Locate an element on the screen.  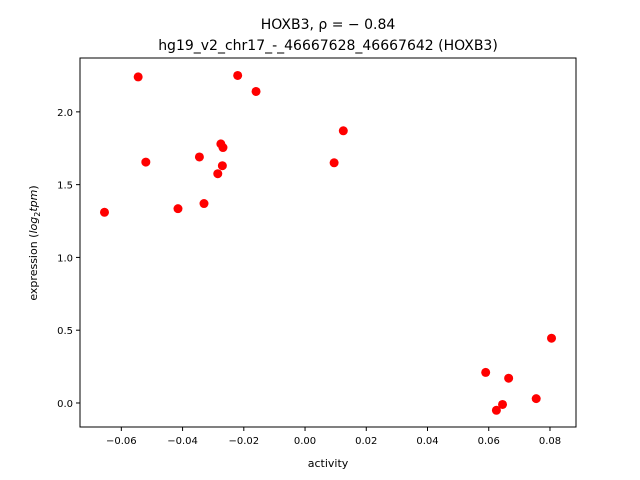
x-axis-label: activity is located at coordinates (328, 463).